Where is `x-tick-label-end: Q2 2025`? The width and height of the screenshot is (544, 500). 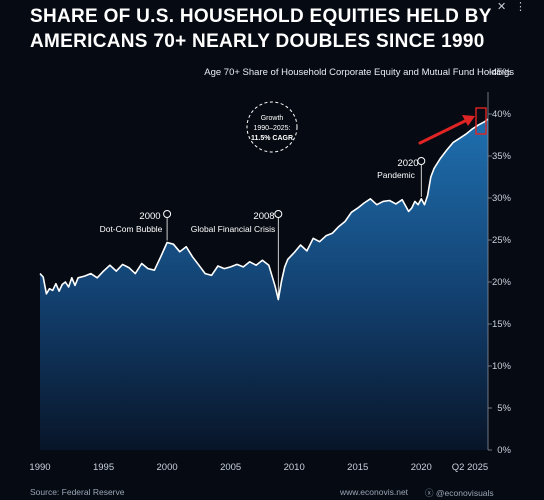 x-tick-label-end: Q2 2025 is located at coordinates (470, 467).